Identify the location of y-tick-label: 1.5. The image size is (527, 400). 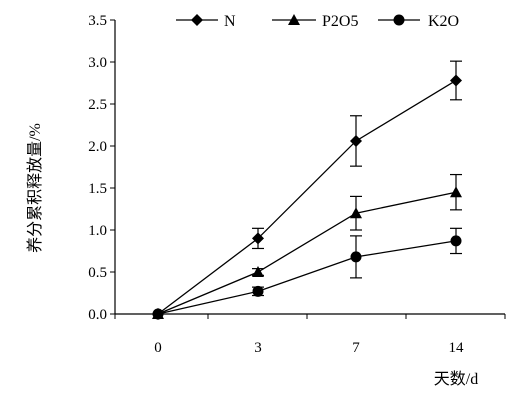
(97, 189).